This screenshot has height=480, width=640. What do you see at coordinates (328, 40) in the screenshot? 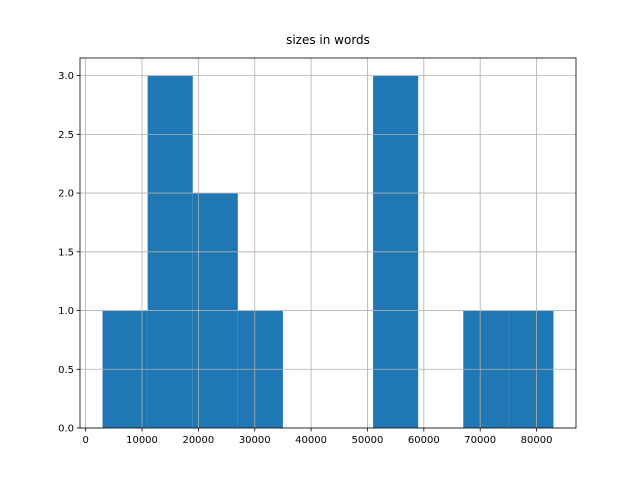
I see `chart-title: sizes in words` at bounding box center [328, 40].